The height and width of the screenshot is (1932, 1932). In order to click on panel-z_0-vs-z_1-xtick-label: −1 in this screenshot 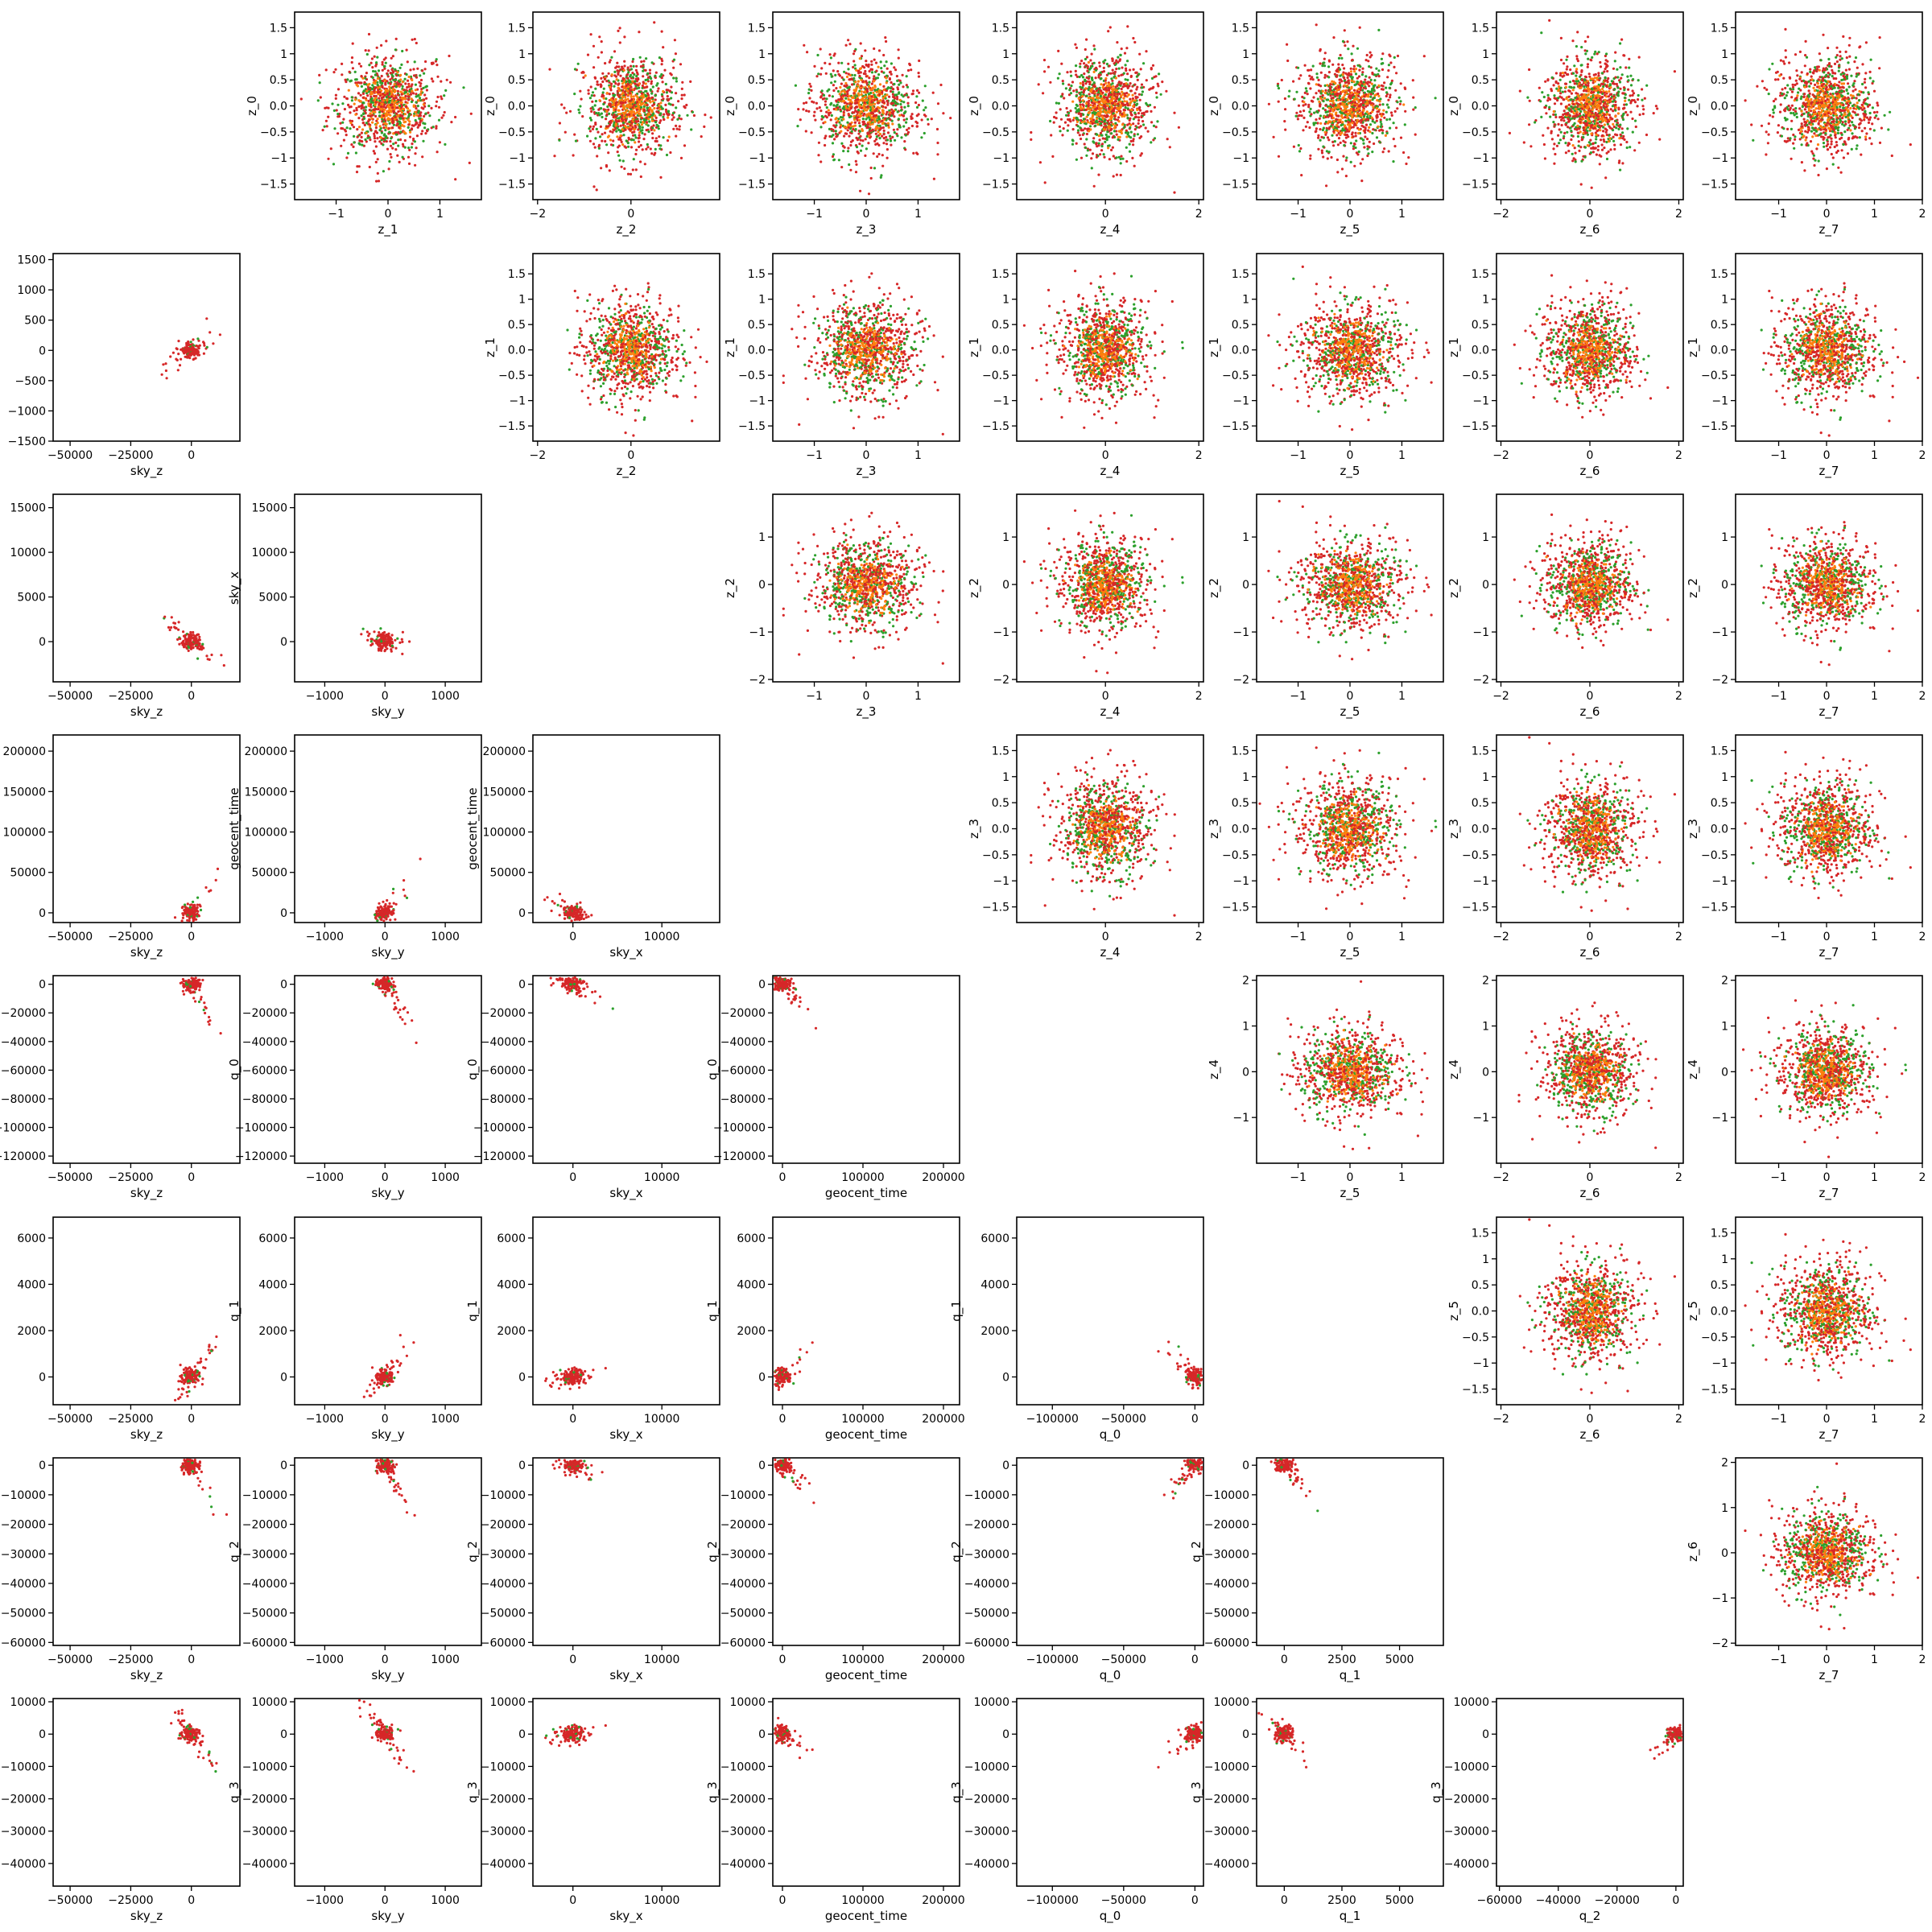, I will do `click(336, 214)`.